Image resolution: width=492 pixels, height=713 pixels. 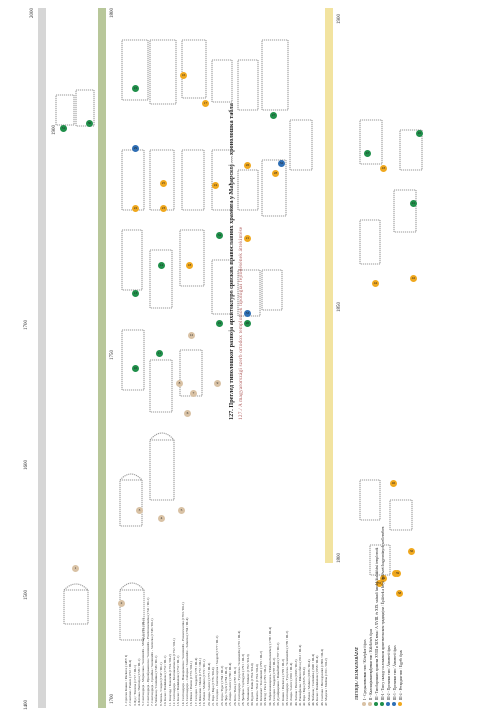 What do you see at coordinates (163, 183) in the screenshot?
I see `marker-25: 25` at bounding box center [163, 183].